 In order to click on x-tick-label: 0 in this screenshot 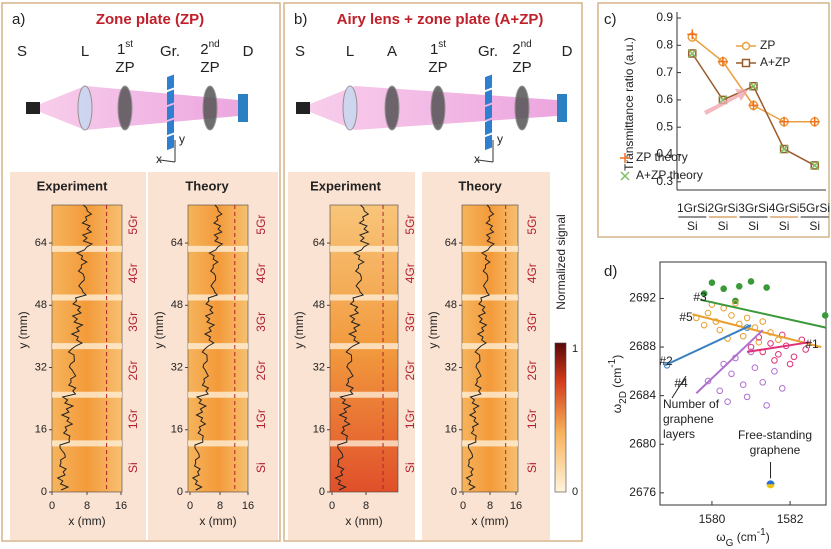, I will do `click(332, 506)`.